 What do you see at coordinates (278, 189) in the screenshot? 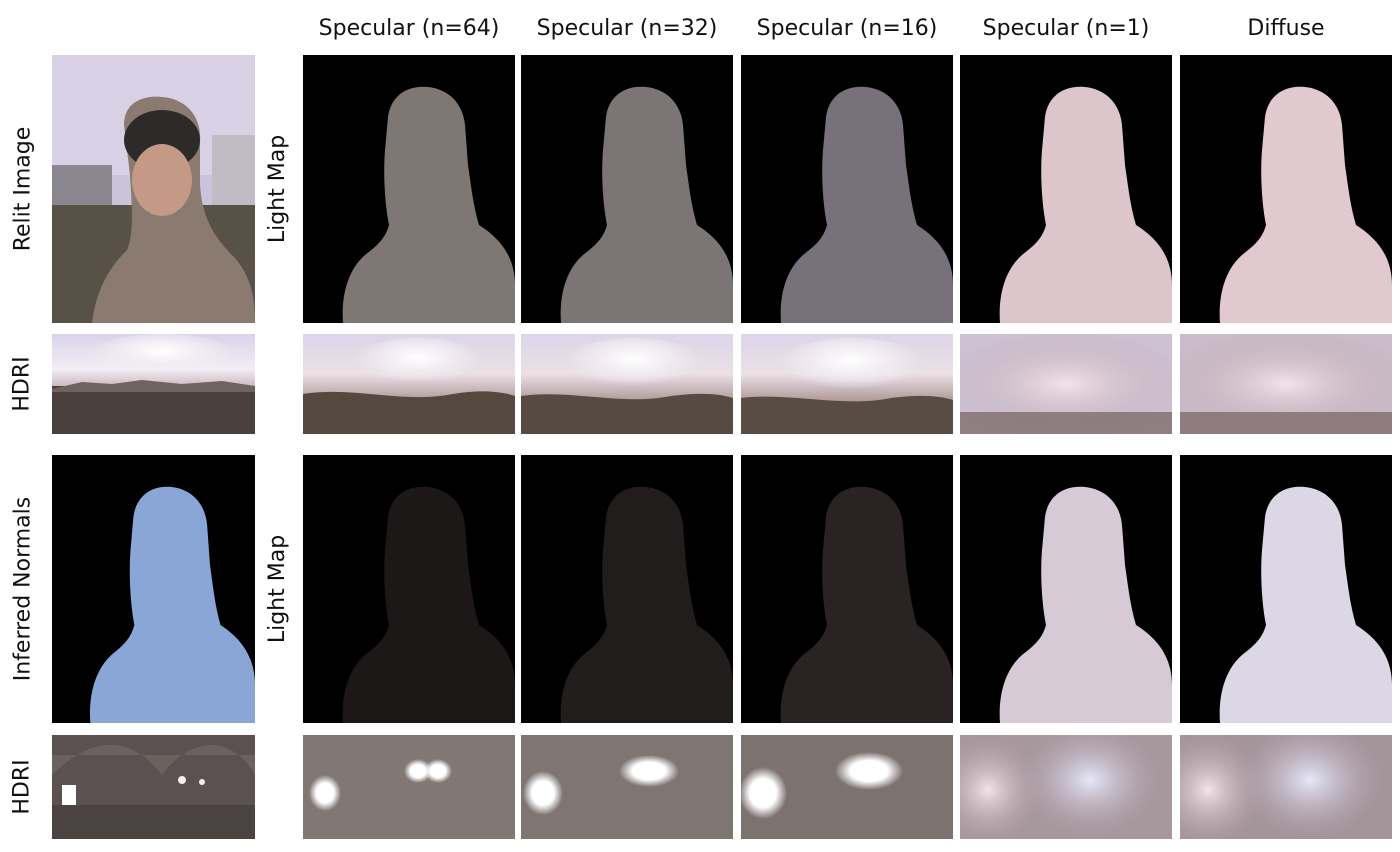
I see `row-label-light-map-top: Light Map` at bounding box center [278, 189].